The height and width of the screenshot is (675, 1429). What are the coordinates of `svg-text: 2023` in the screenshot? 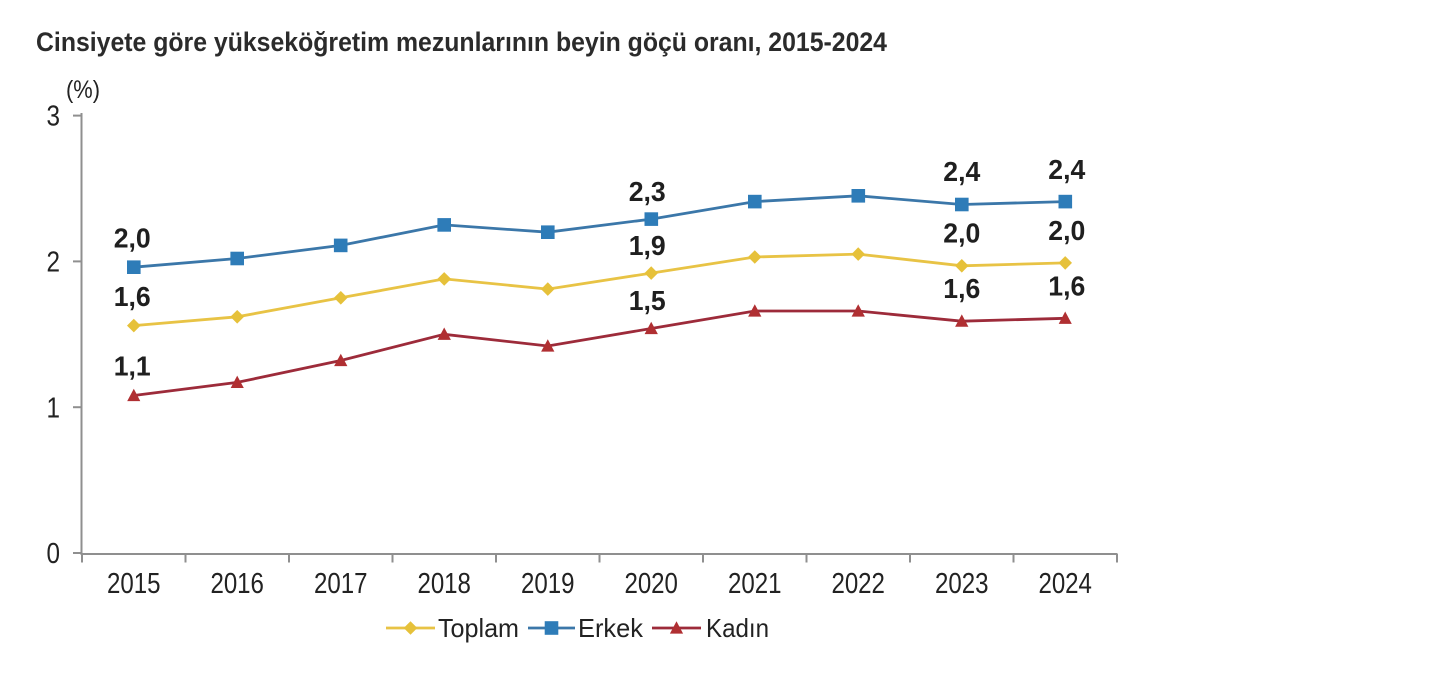 It's located at (962, 584).